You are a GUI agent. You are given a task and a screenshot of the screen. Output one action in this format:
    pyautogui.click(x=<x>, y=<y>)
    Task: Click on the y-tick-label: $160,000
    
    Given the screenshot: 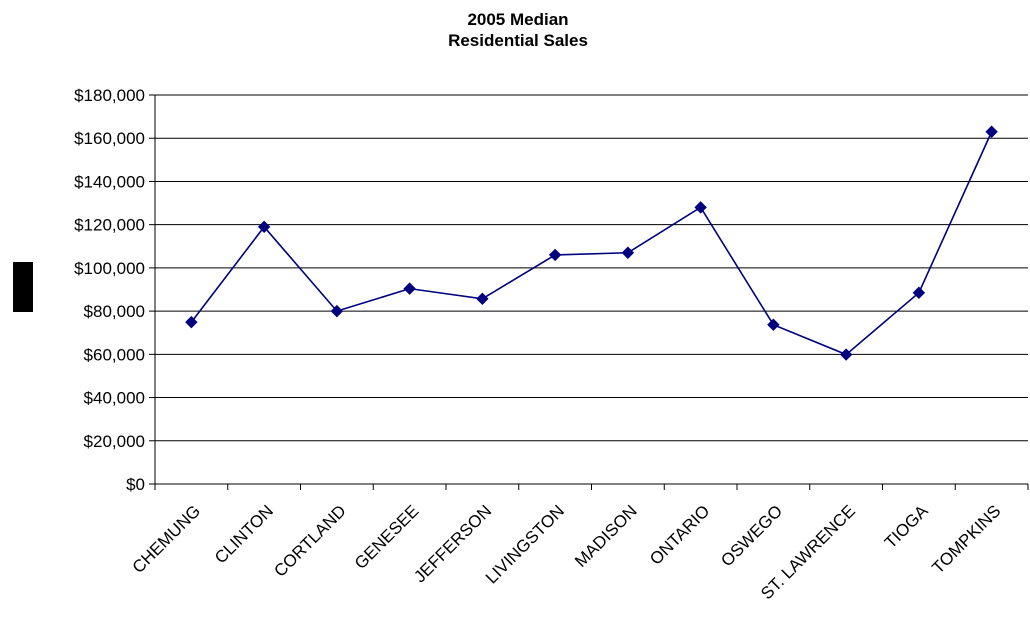 What is the action you would take?
    pyautogui.click(x=109, y=138)
    